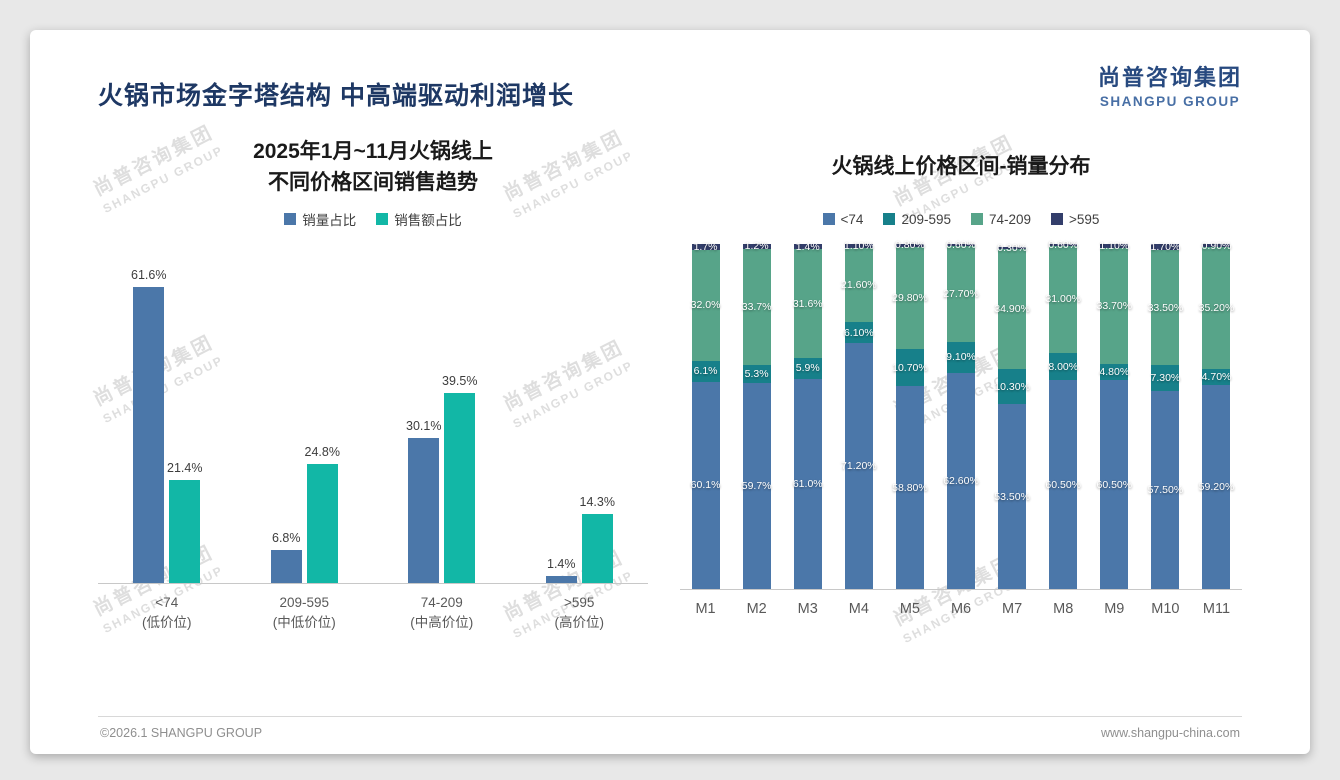  I want to click on bar-revenue-share: 39.5%, so click(459, 478).